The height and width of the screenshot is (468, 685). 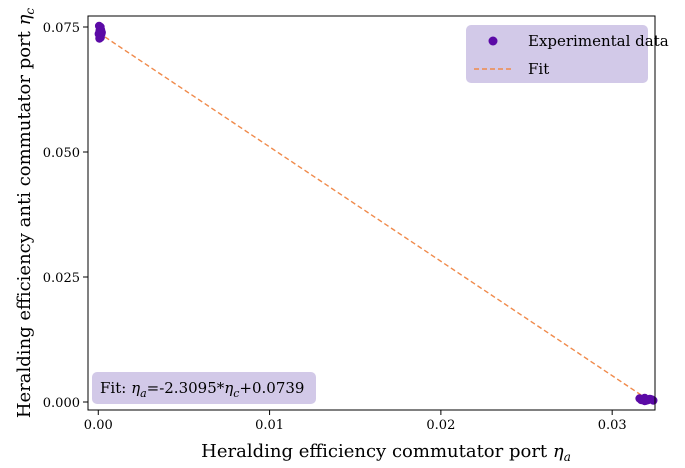 I want to click on x-tick-label: 0.00, so click(x=98, y=425).